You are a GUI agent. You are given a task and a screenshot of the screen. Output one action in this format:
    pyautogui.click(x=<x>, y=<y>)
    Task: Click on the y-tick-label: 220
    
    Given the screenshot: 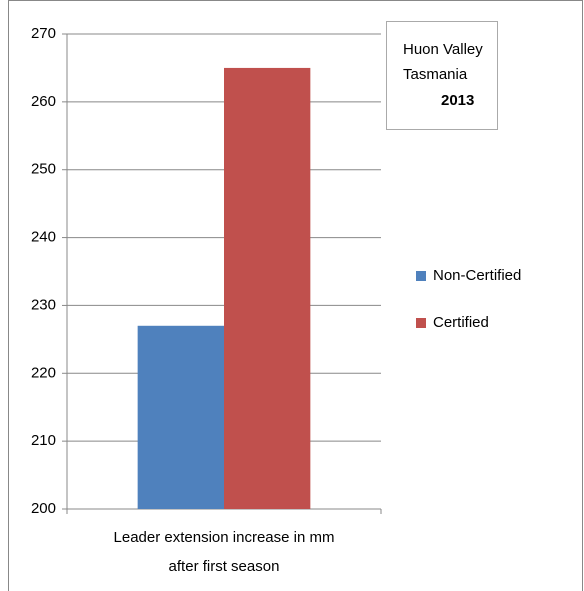 What is the action you would take?
    pyautogui.click(x=43, y=372)
    